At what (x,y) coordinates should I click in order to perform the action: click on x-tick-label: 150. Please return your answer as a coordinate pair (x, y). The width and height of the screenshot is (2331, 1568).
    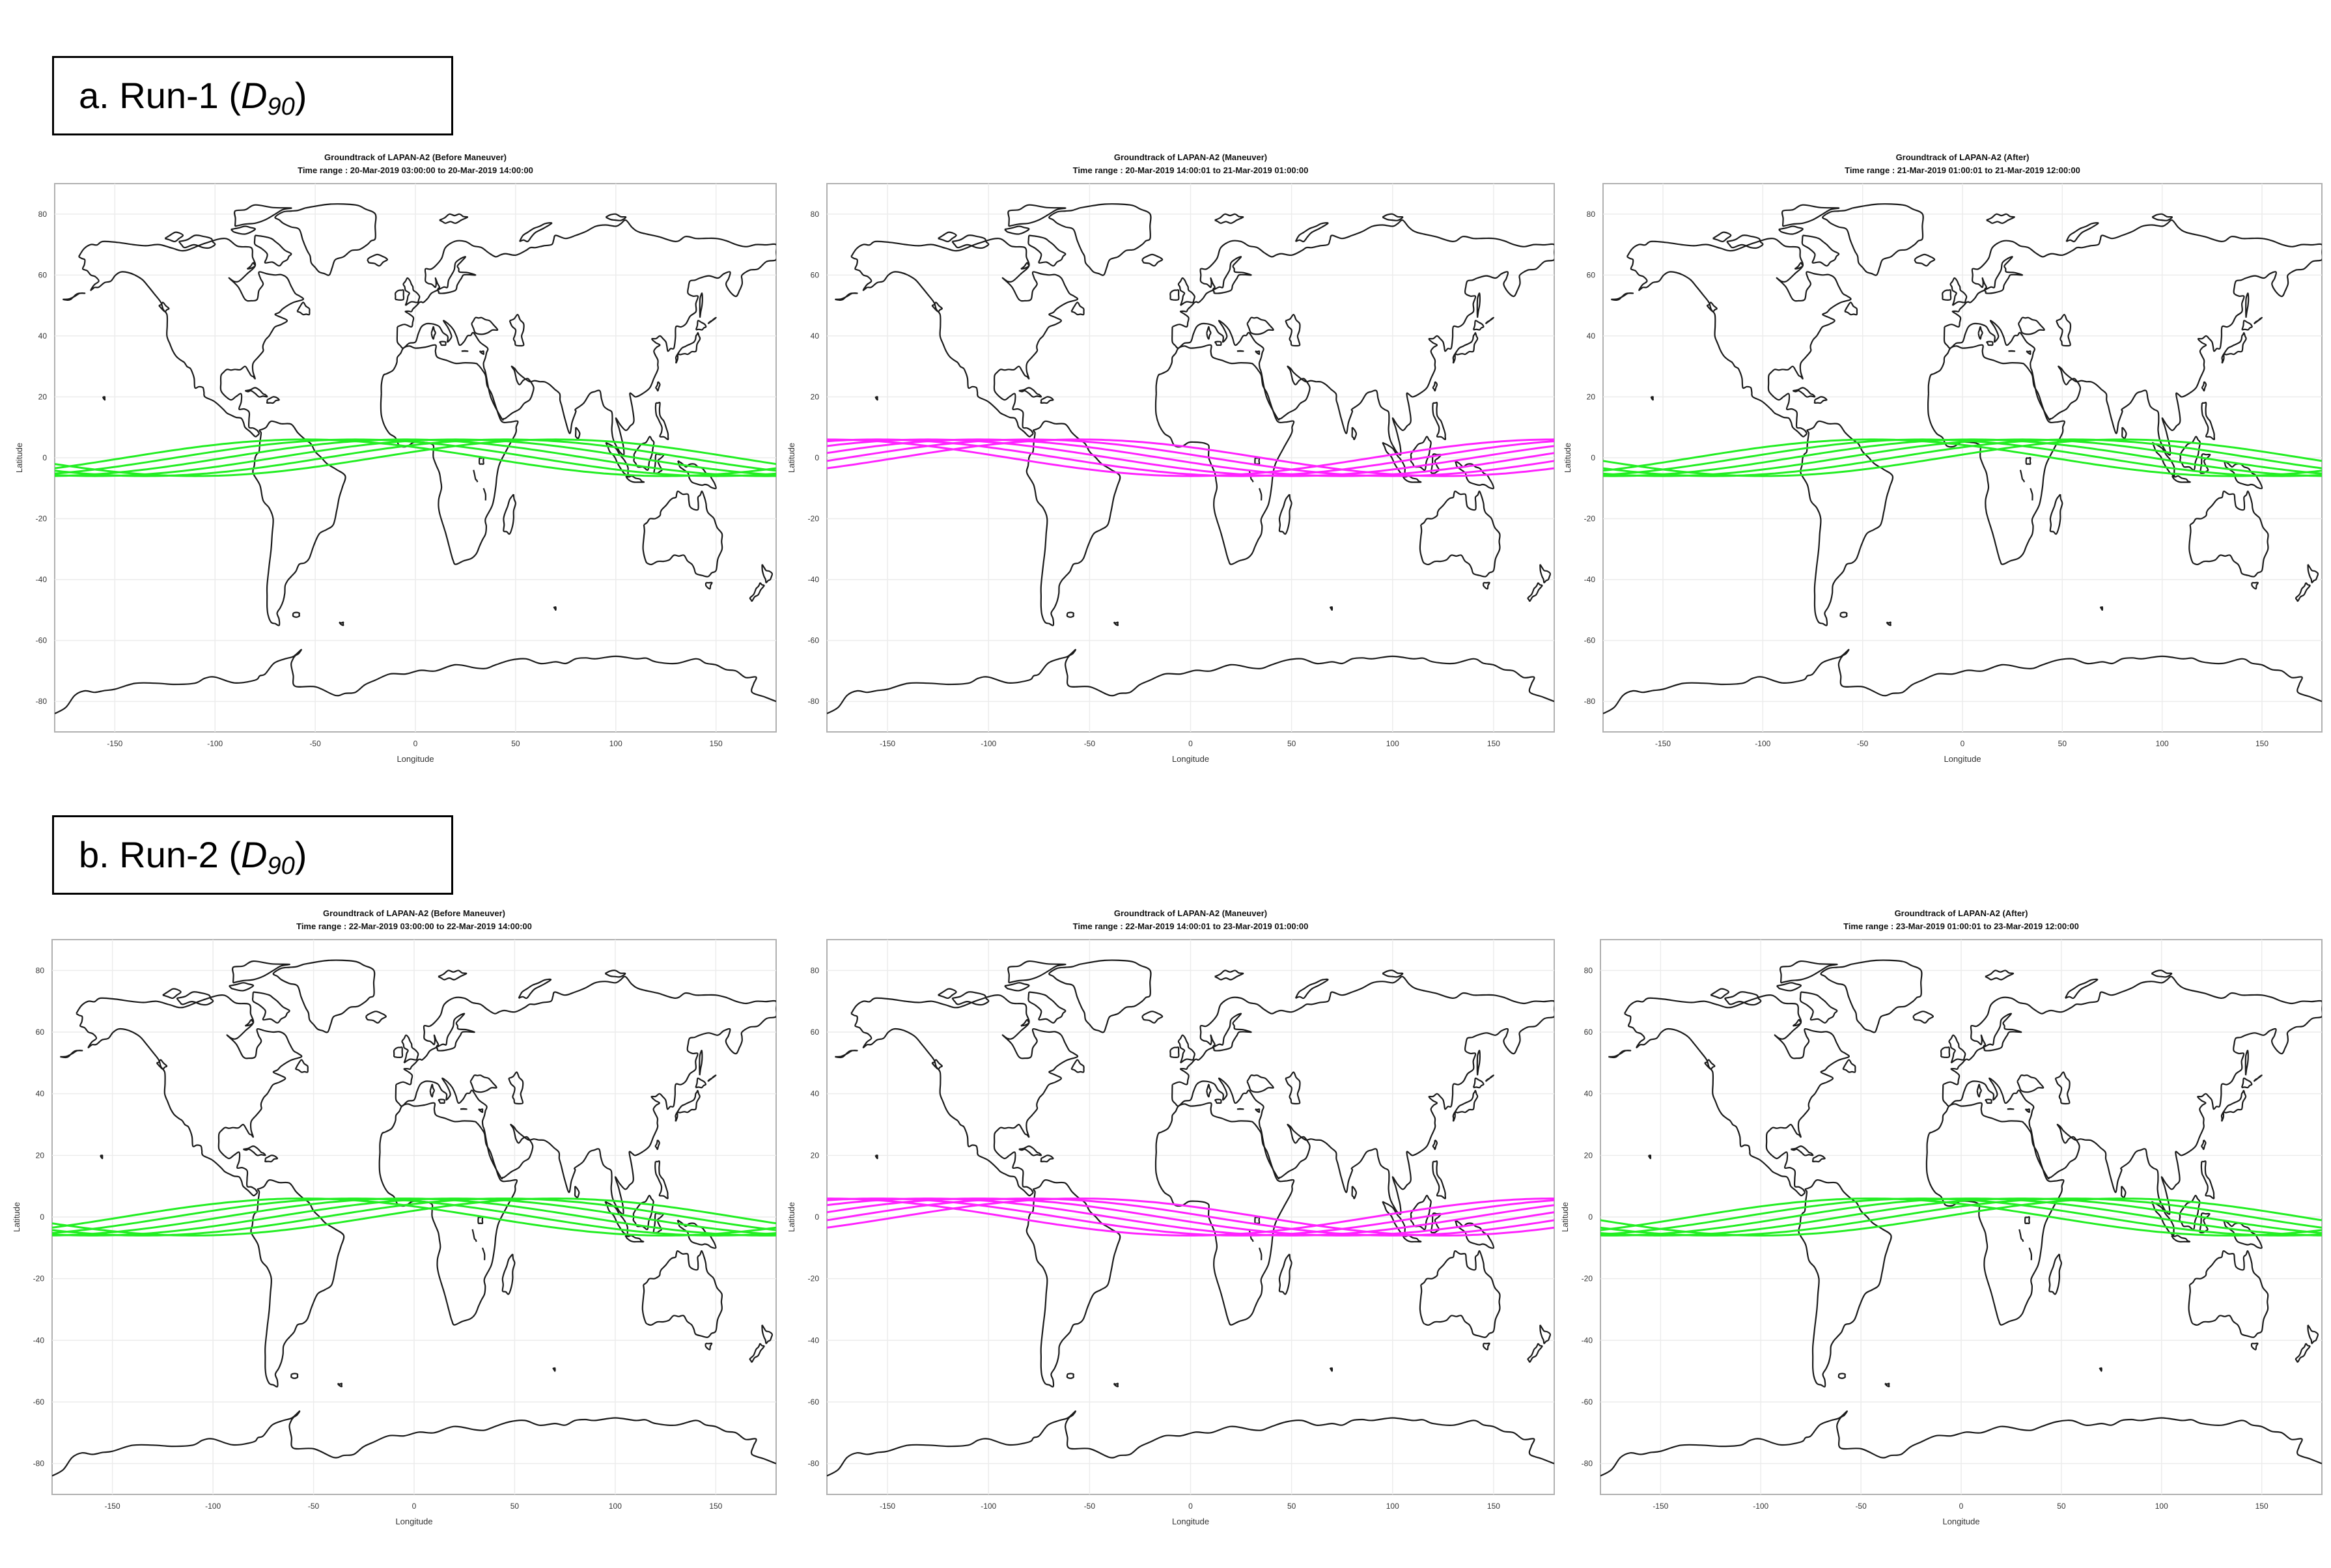
    Looking at the image, I should click on (2261, 1507).